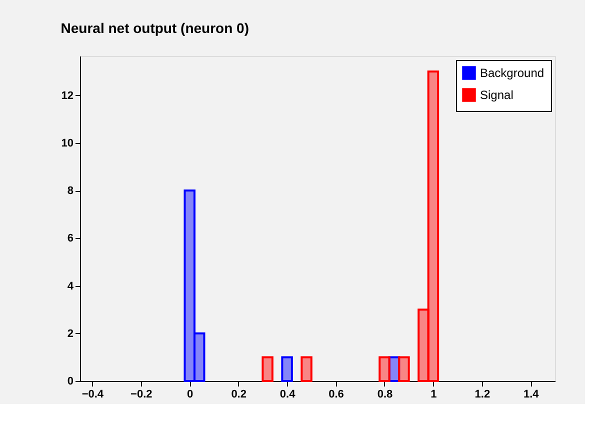 The width and height of the screenshot is (614, 428). Describe the element at coordinates (67, 143) in the screenshot. I see `y-tick-label: 10` at that location.